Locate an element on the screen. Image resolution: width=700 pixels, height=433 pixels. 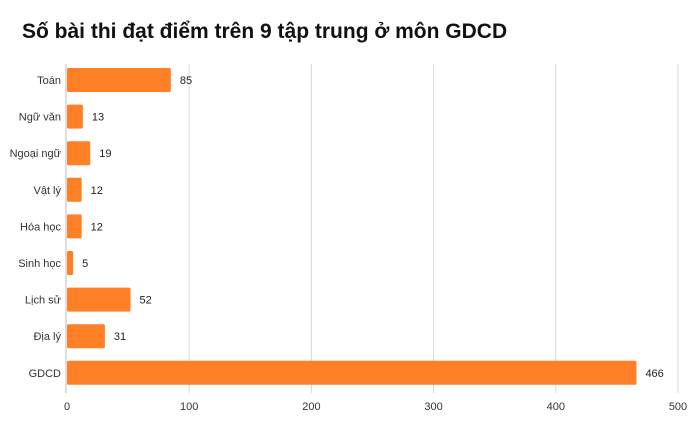
category-label: Ngoại ngữ is located at coordinates (36, 154).